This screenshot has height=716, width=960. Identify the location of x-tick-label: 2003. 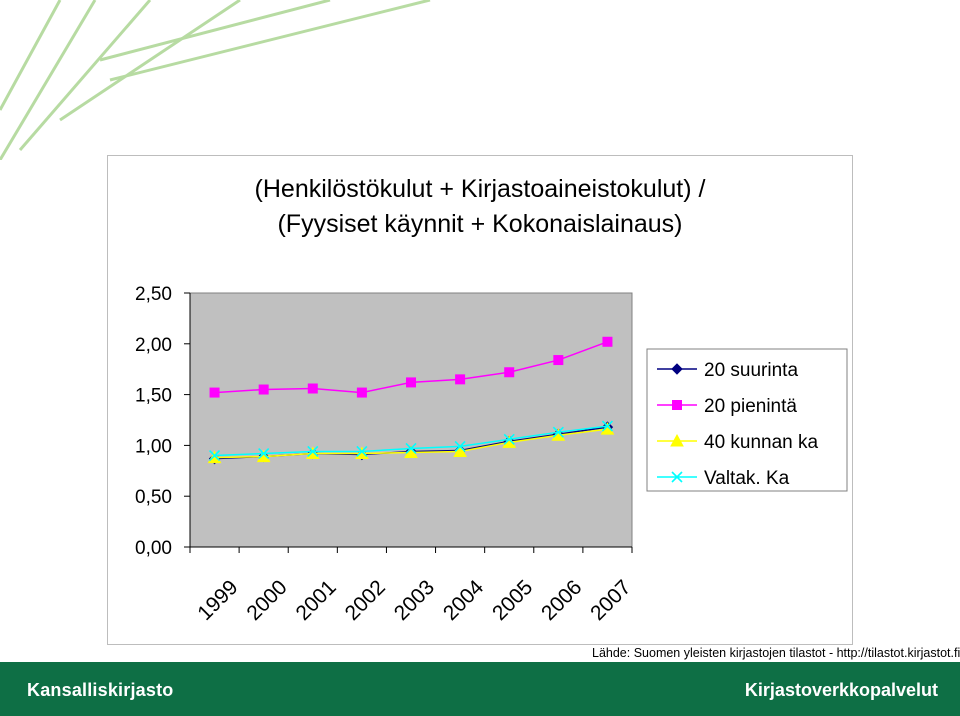
(414, 600).